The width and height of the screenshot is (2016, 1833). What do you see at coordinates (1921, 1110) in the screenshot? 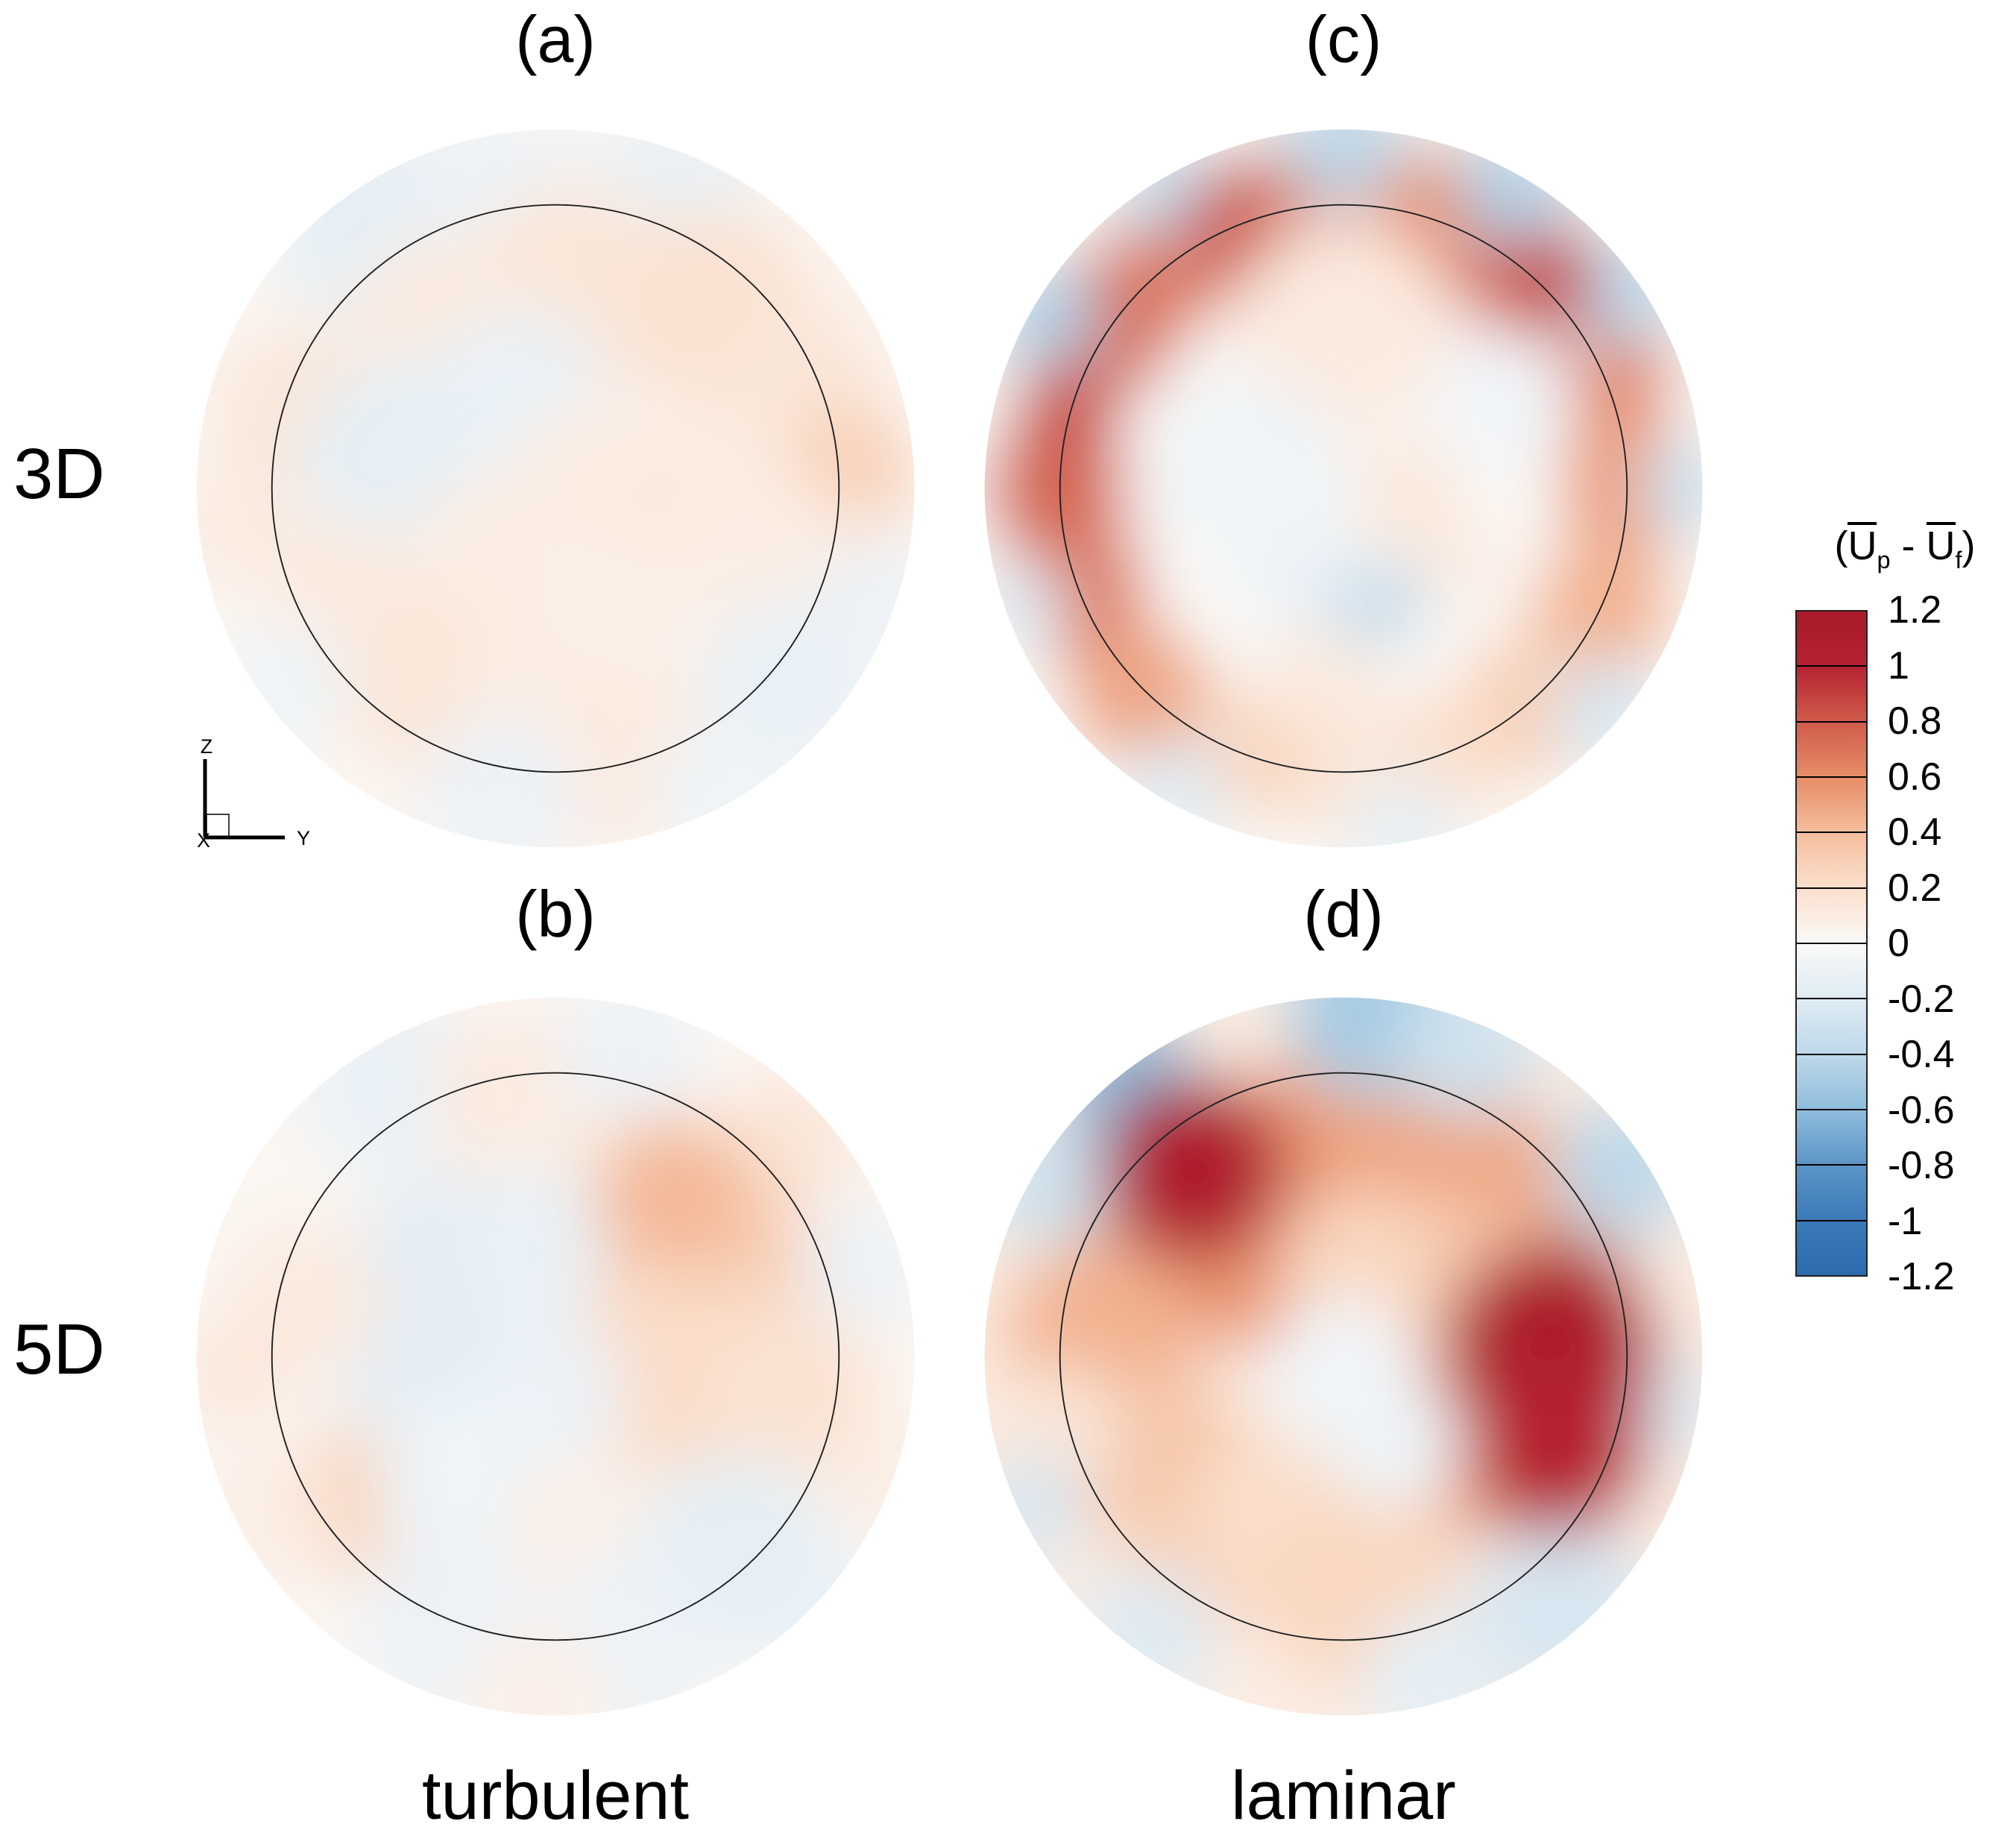
I see `colorbar-tick-label: -0.6` at bounding box center [1921, 1110].